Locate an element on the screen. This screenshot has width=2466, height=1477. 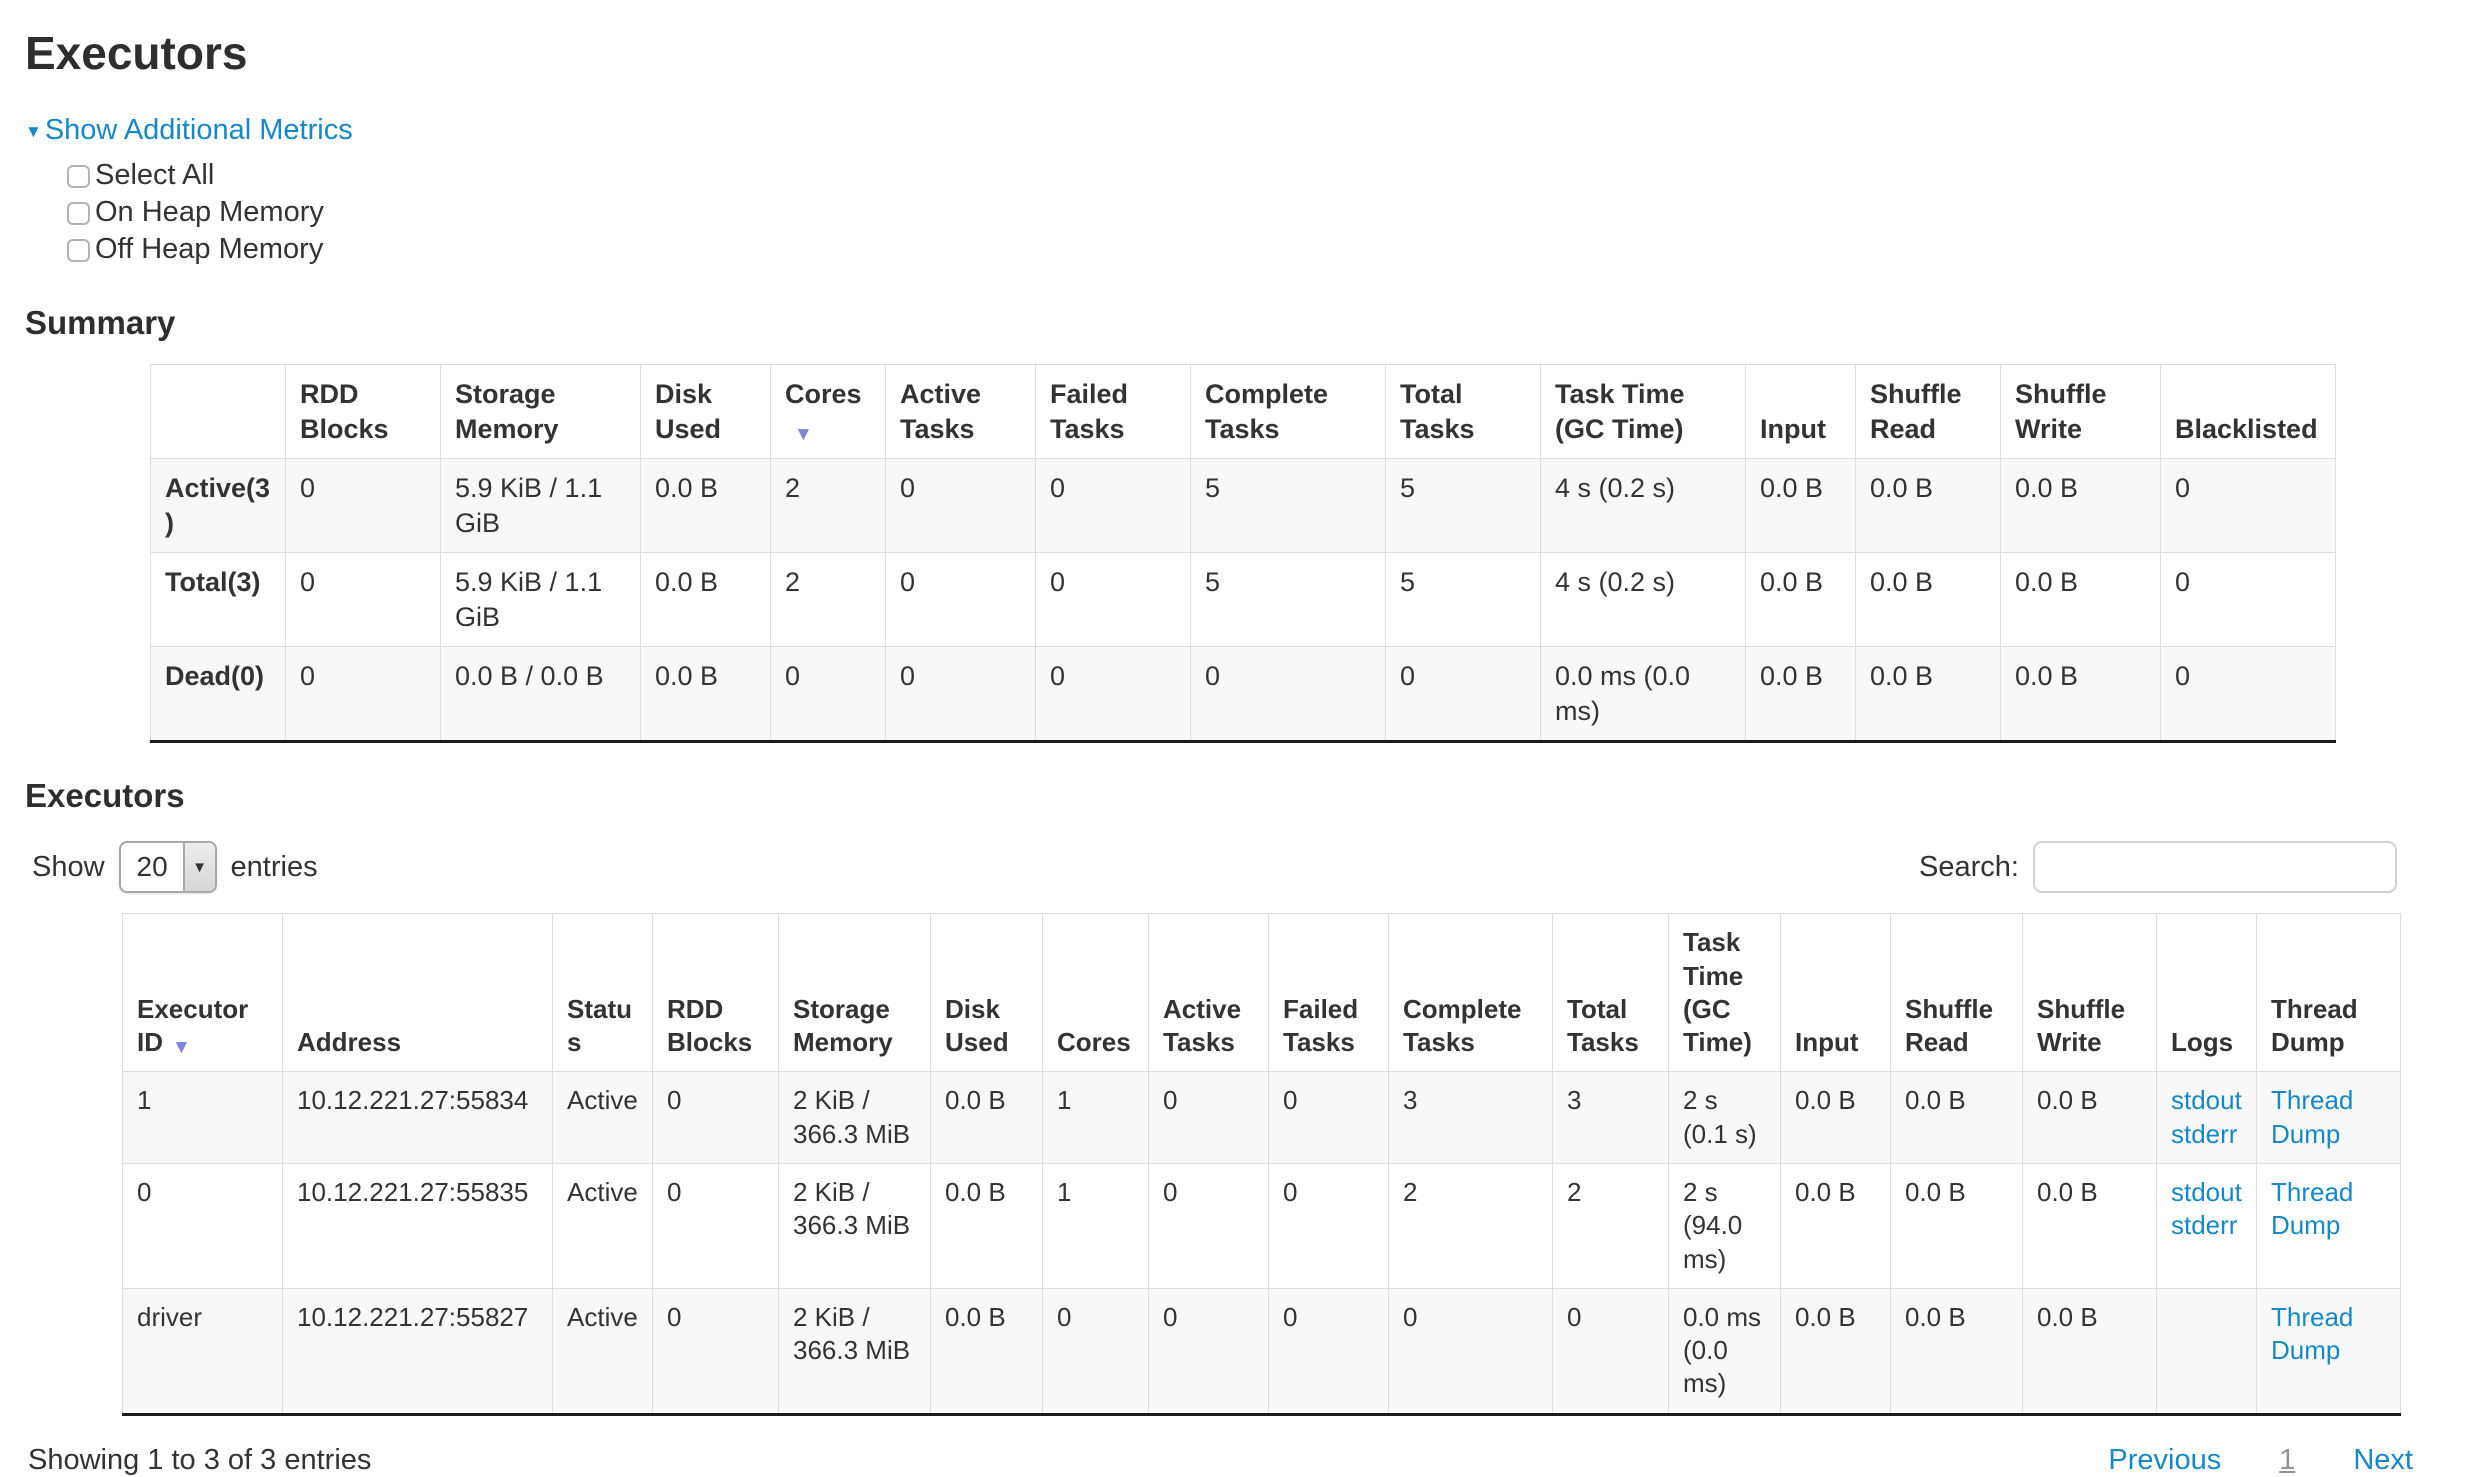
checkbox-off-heap-memory is located at coordinates (78, 250).